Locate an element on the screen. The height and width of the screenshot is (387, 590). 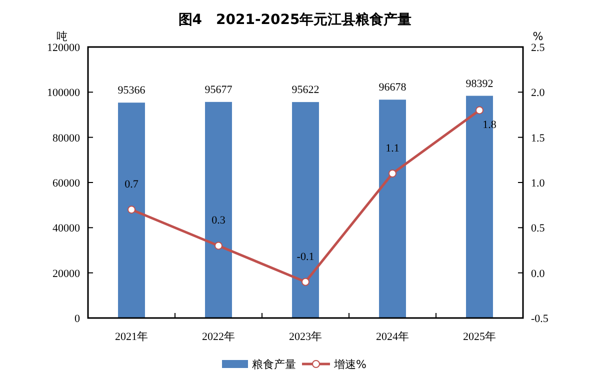
data-label: 0.3 is located at coordinates (219, 220).